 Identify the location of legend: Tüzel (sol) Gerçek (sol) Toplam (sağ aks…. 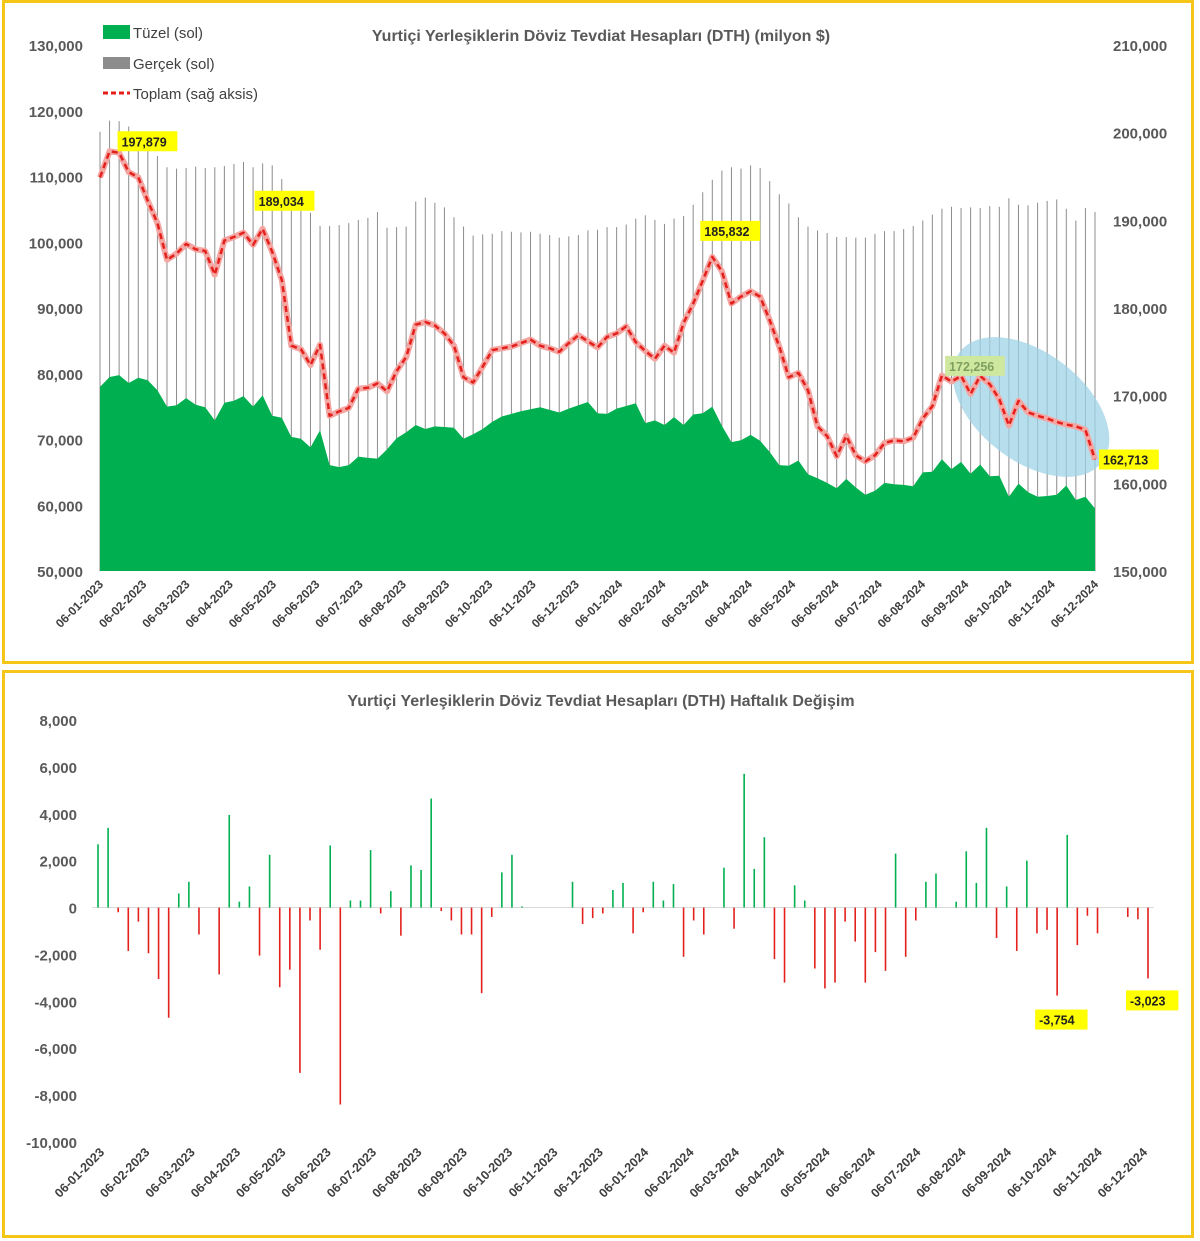
(180, 64).